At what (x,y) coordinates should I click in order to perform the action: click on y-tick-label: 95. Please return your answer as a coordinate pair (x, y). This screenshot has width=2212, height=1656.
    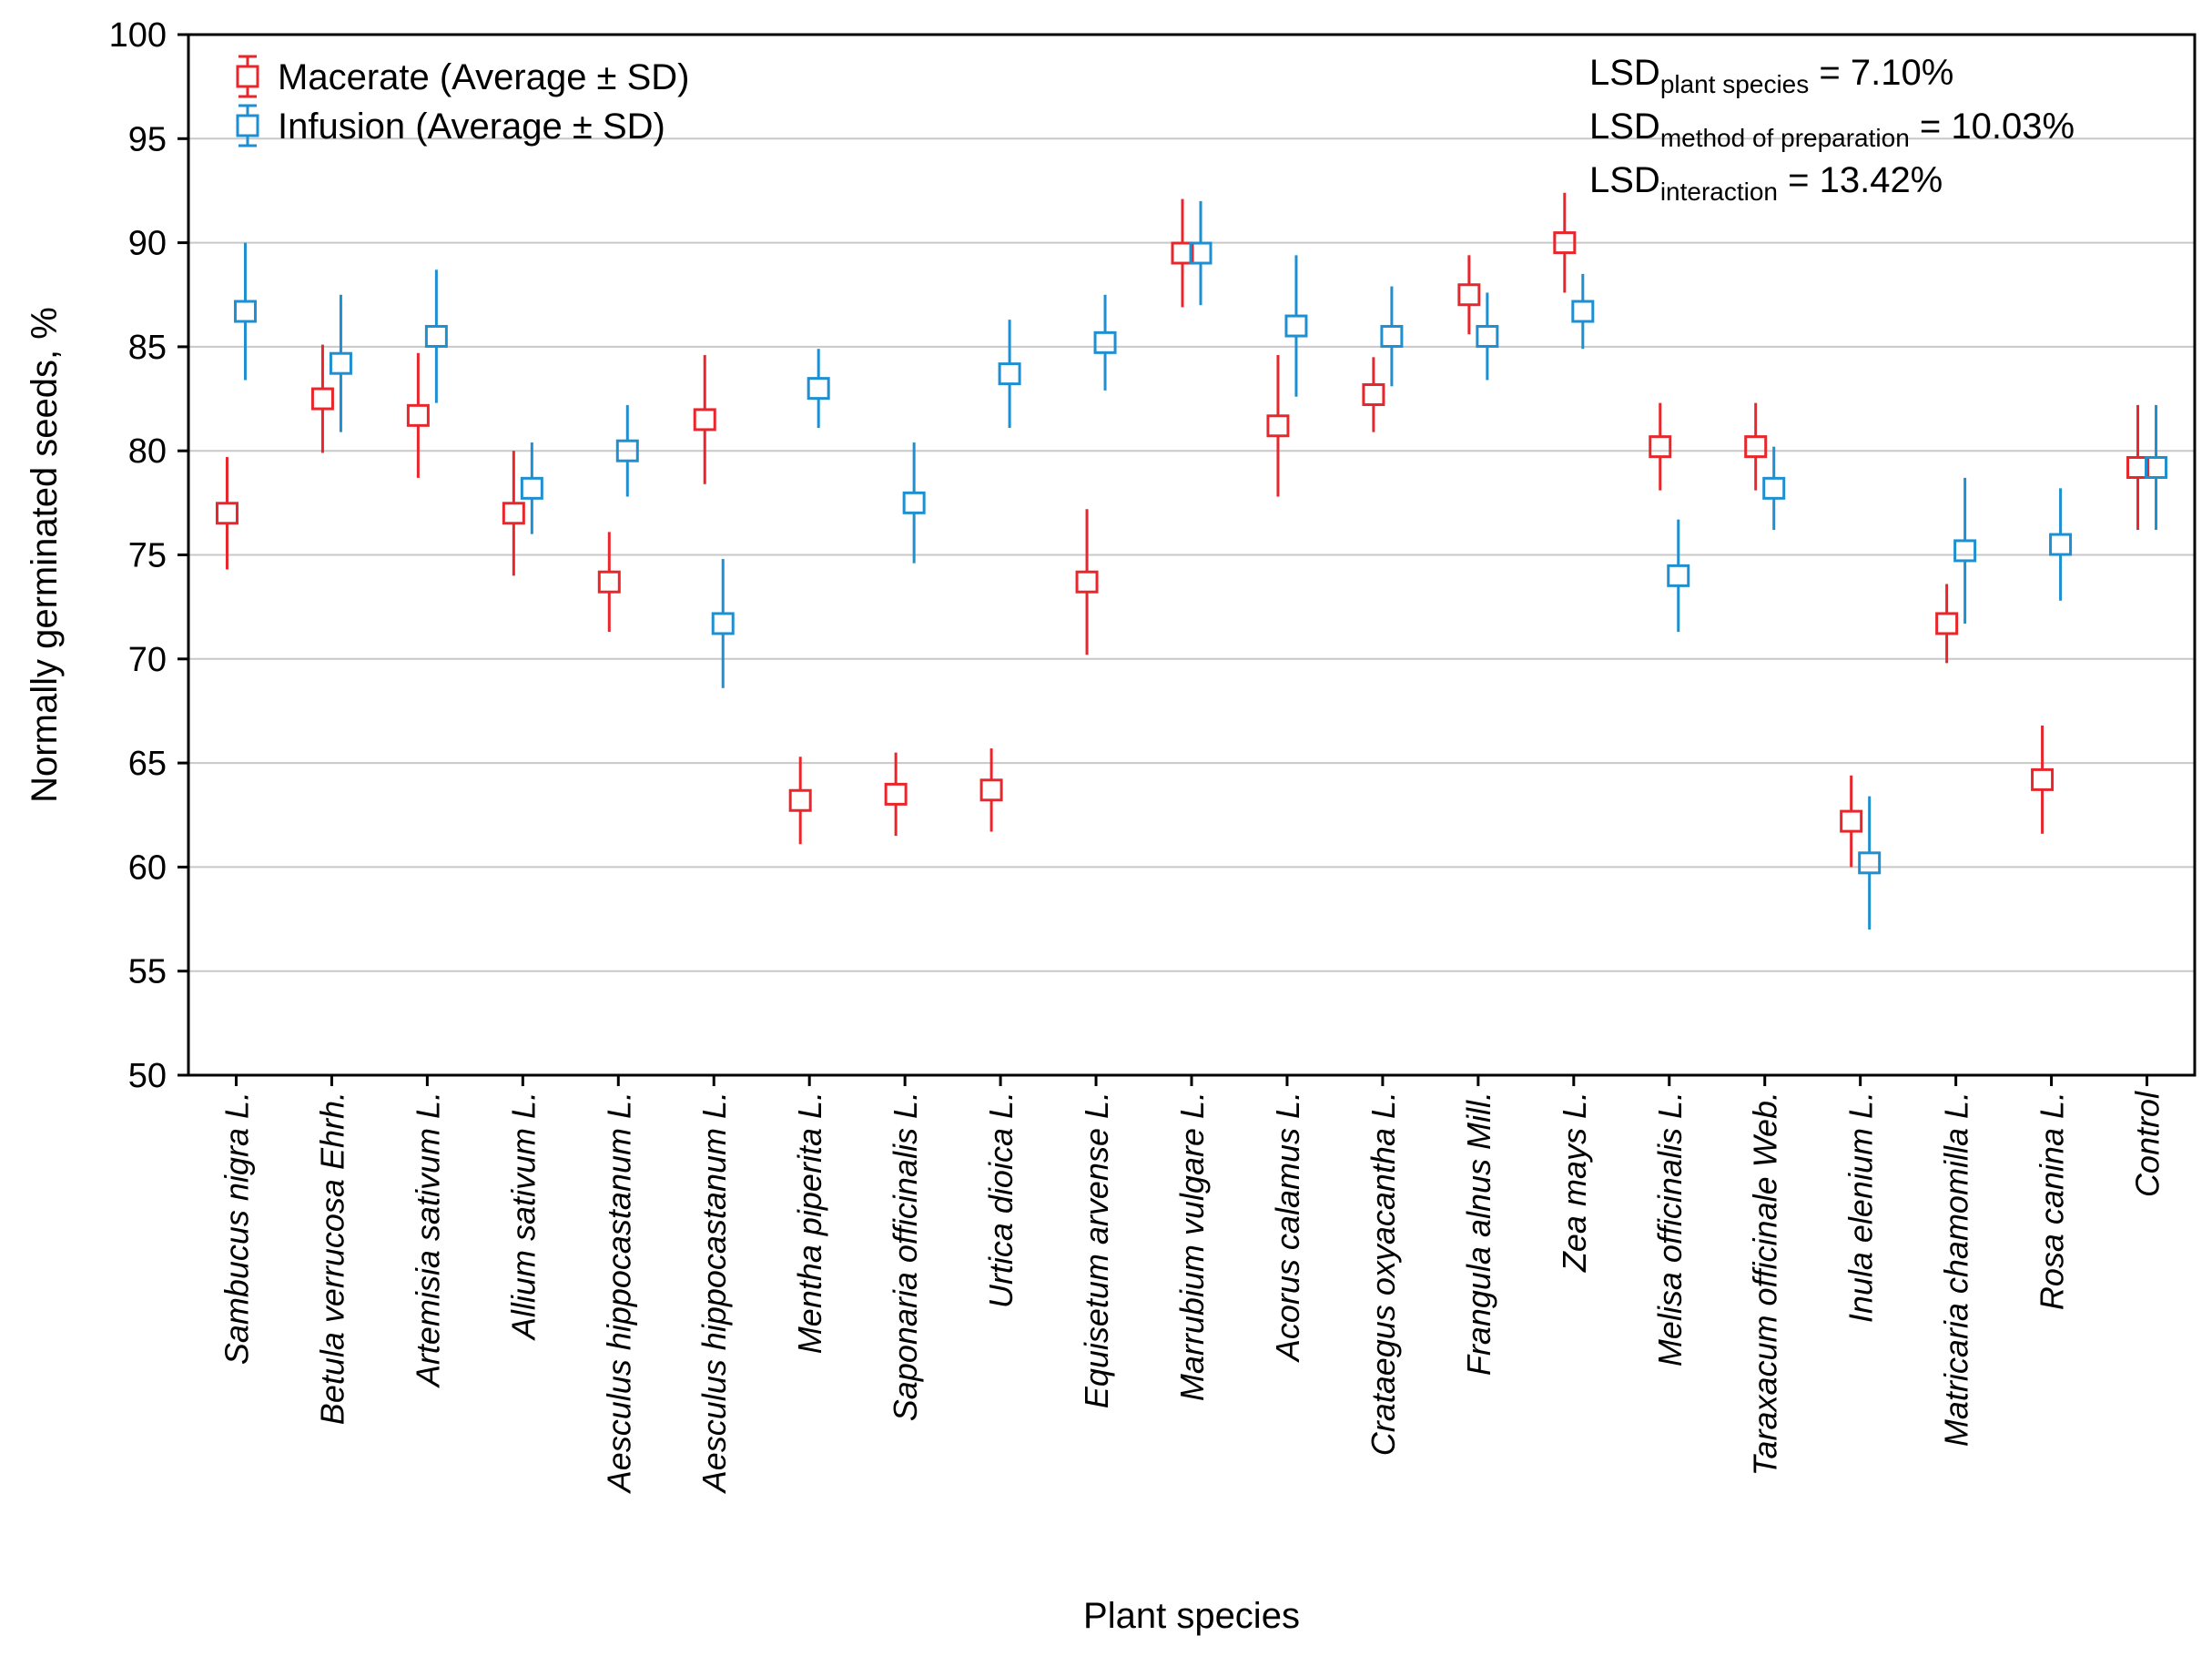
    Looking at the image, I should click on (147, 139).